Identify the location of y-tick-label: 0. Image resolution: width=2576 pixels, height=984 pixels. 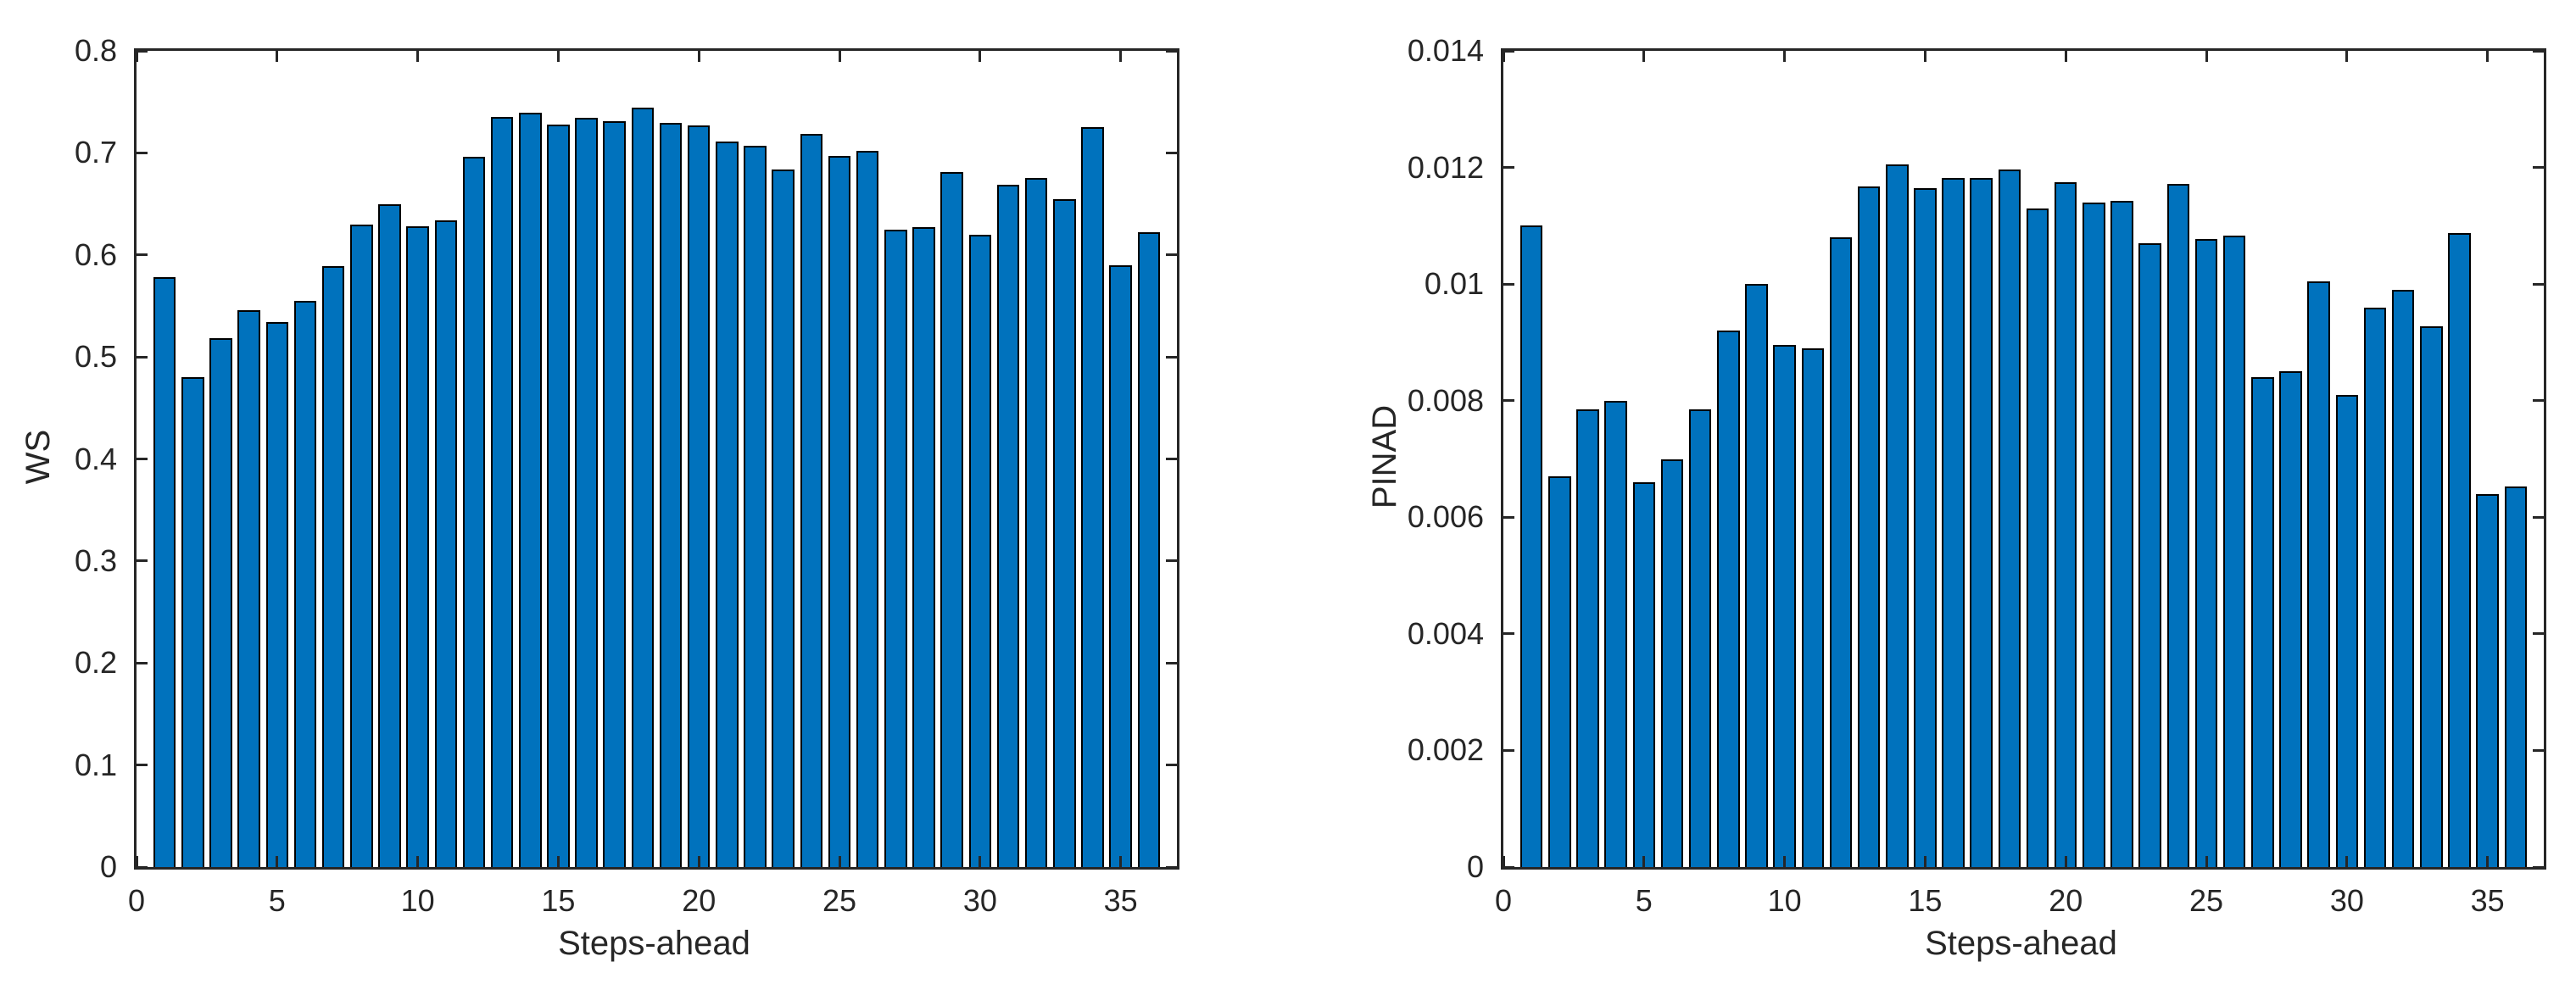
(108, 867).